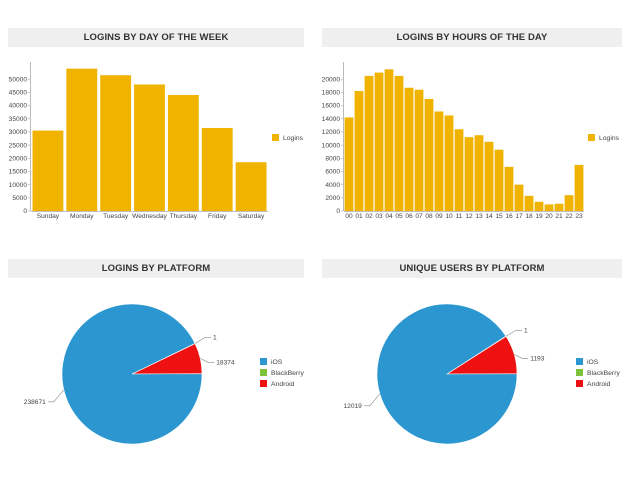 The height and width of the screenshot is (479, 638). What do you see at coordinates (537, 359) in the screenshot?
I see `pie-value-label: 1193` at bounding box center [537, 359].